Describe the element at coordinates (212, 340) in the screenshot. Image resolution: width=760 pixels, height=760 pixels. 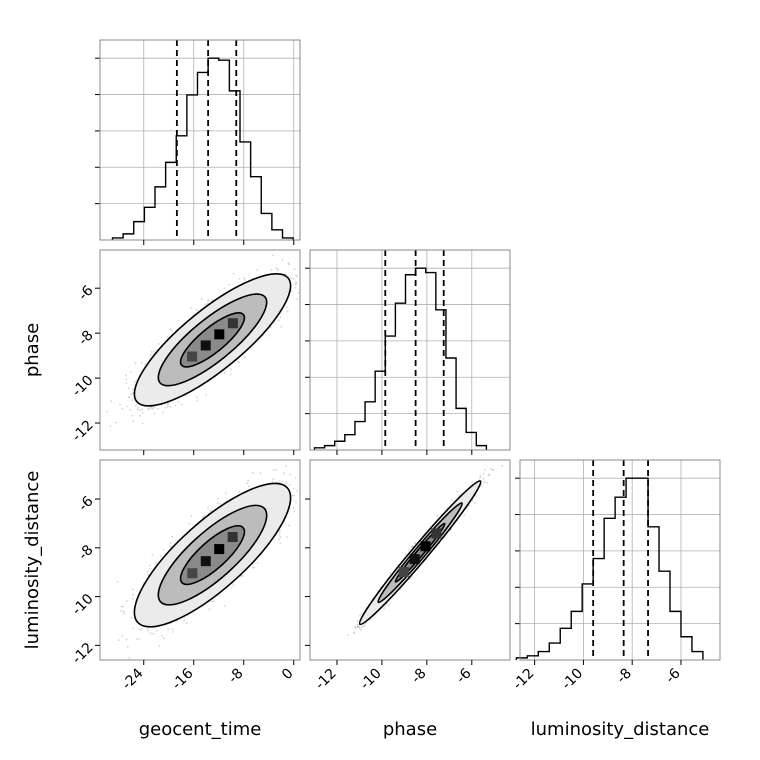
I see `density-peak` at that location.